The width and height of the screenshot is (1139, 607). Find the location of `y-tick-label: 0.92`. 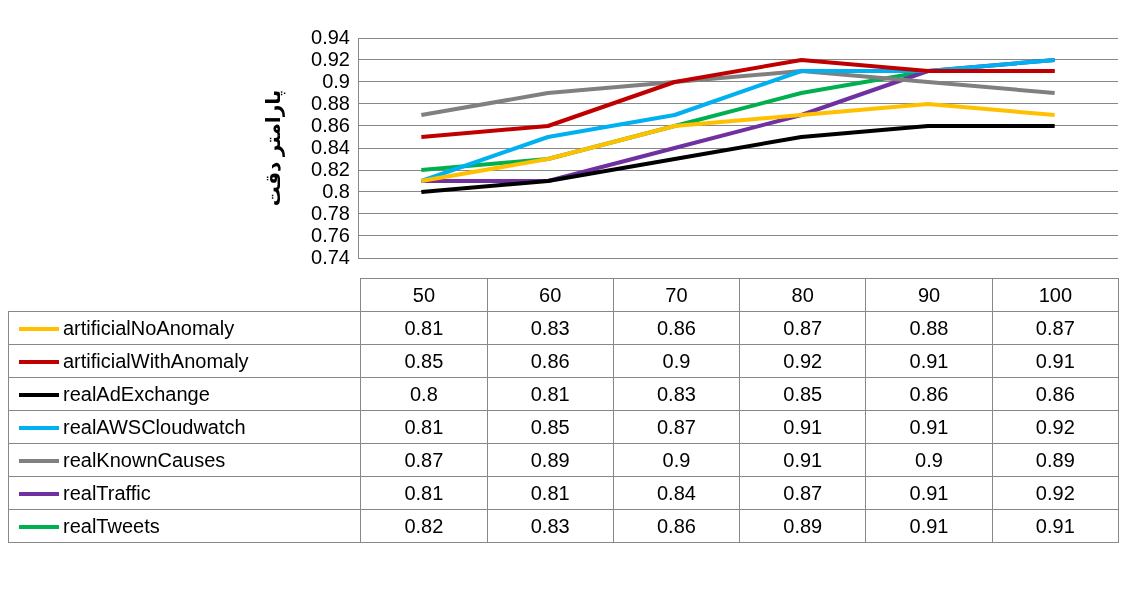

y-tick-label: 0.92 is located at coordinates (330, 58).